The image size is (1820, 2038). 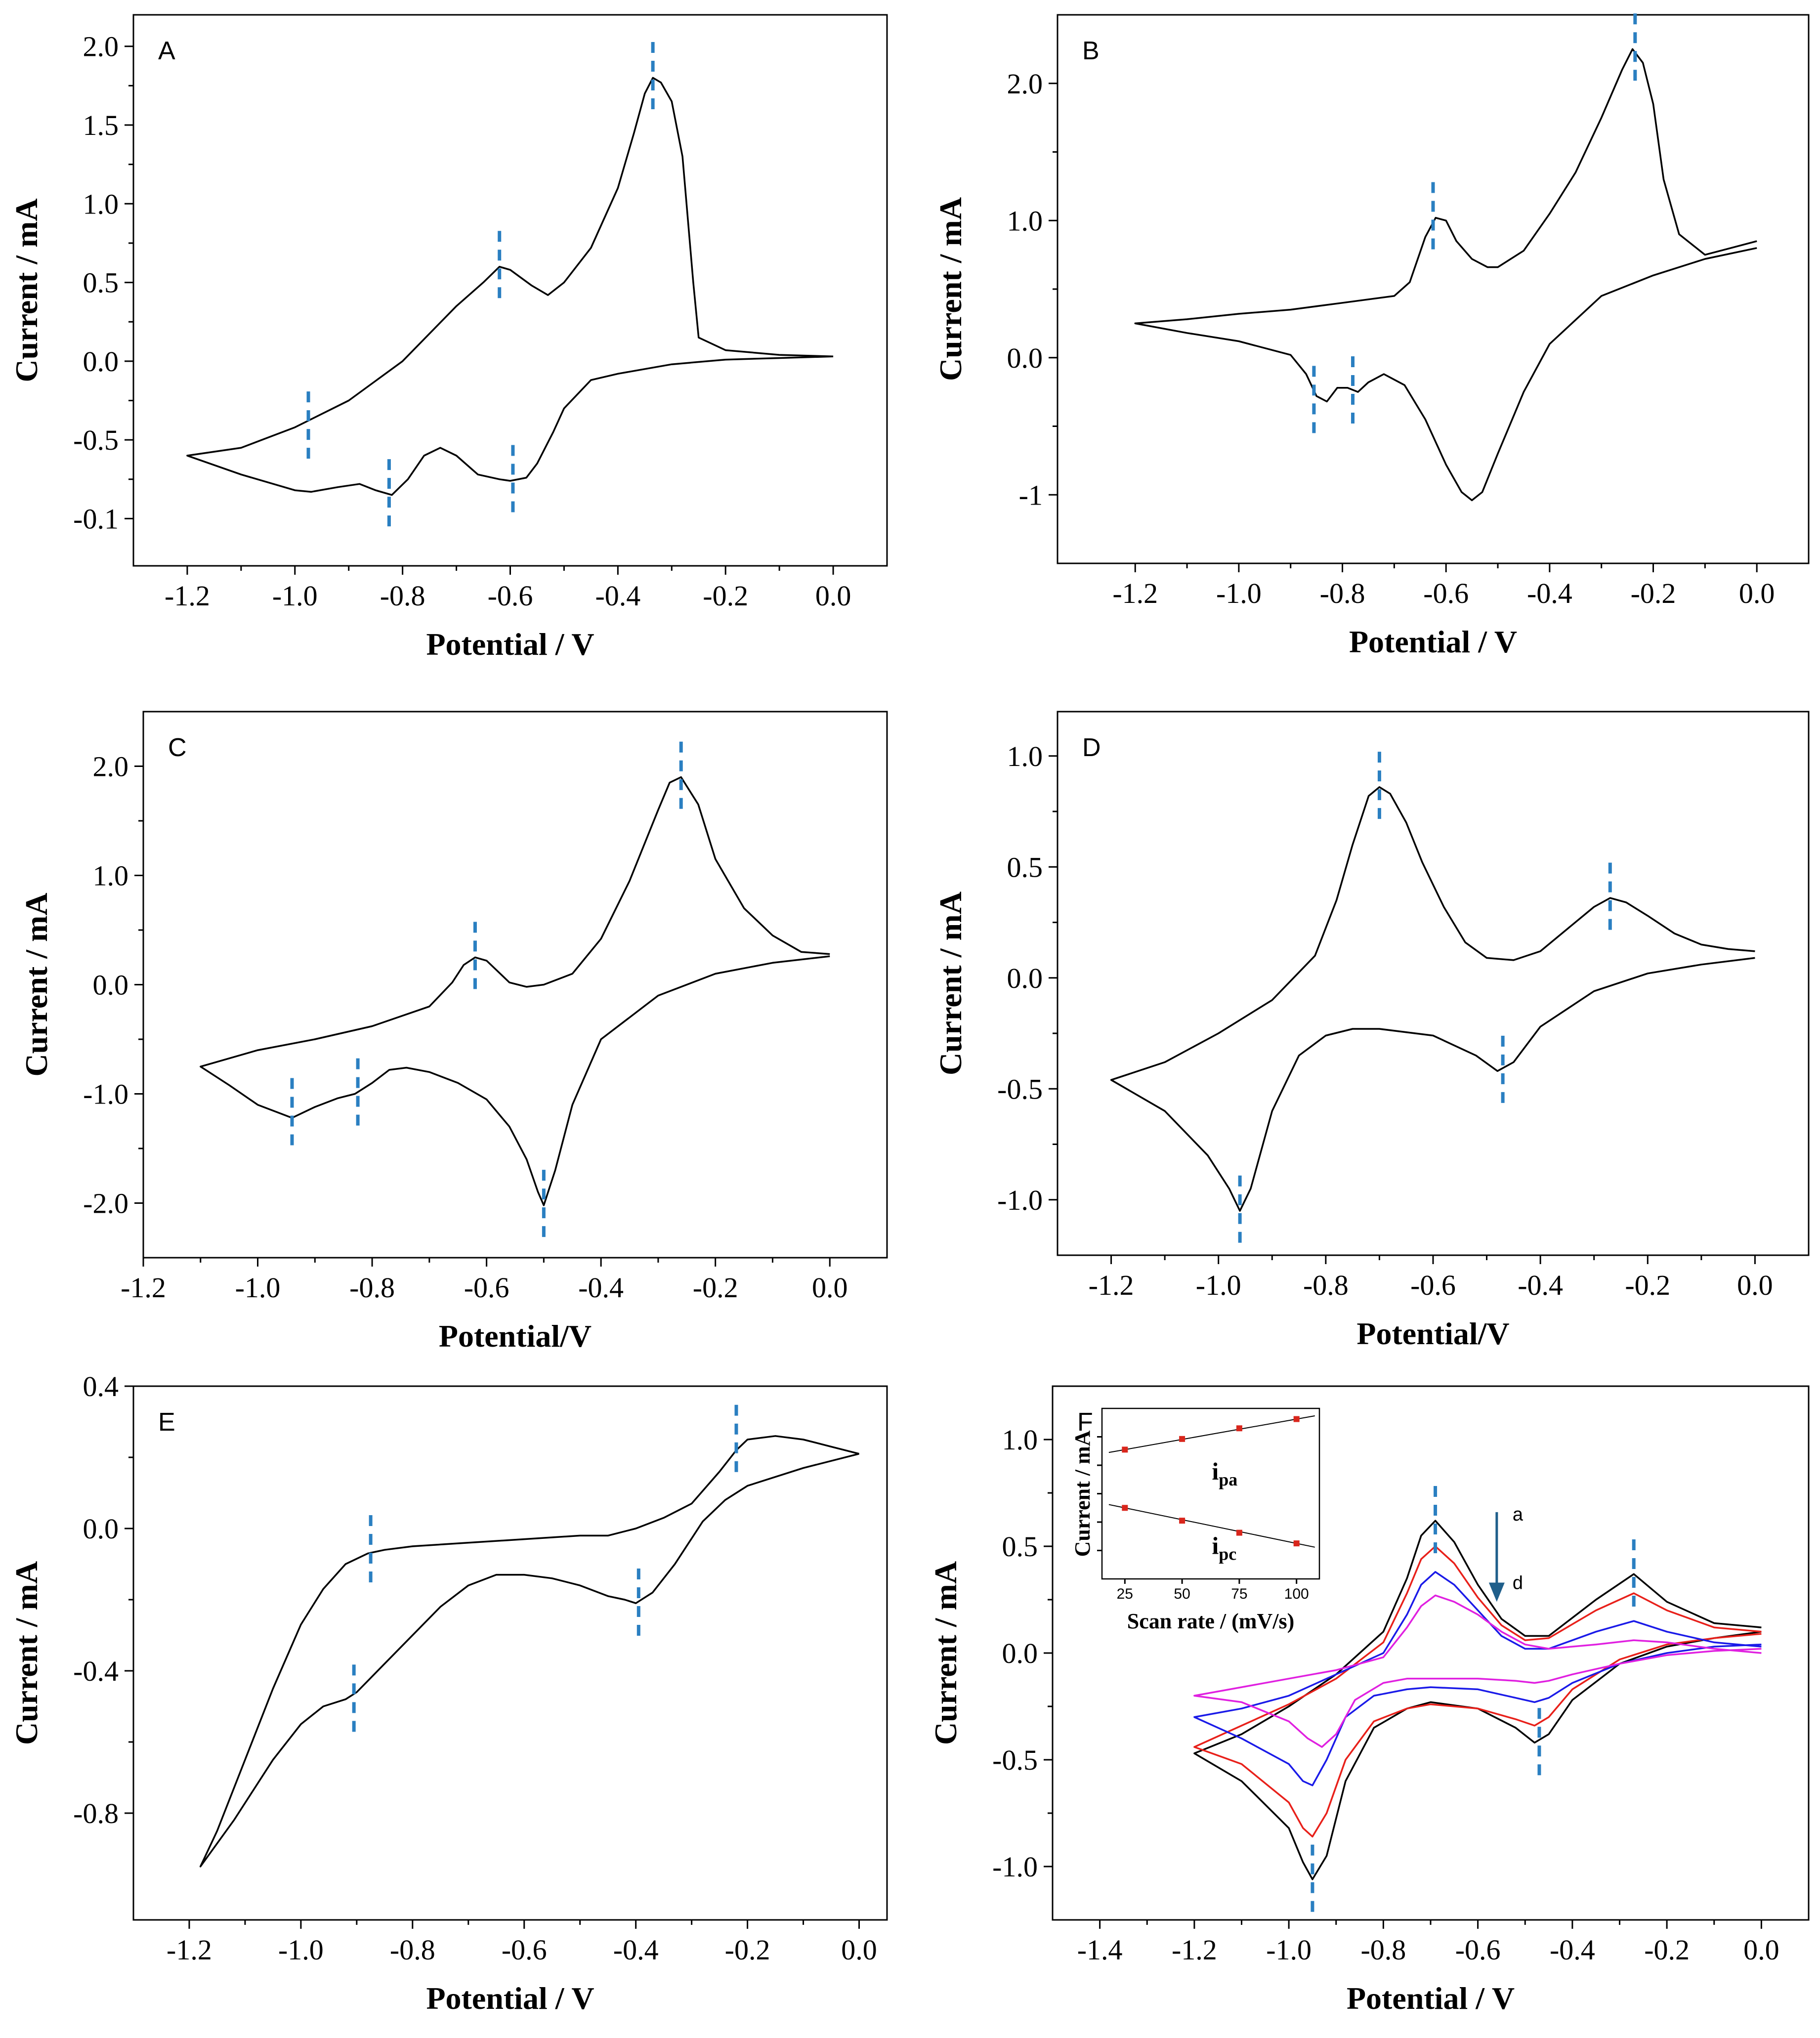 What do you see at coordinates (1477, 1671) in the screenshot?
I see `cv-curve-d` at bounding box center [1477, 1671].